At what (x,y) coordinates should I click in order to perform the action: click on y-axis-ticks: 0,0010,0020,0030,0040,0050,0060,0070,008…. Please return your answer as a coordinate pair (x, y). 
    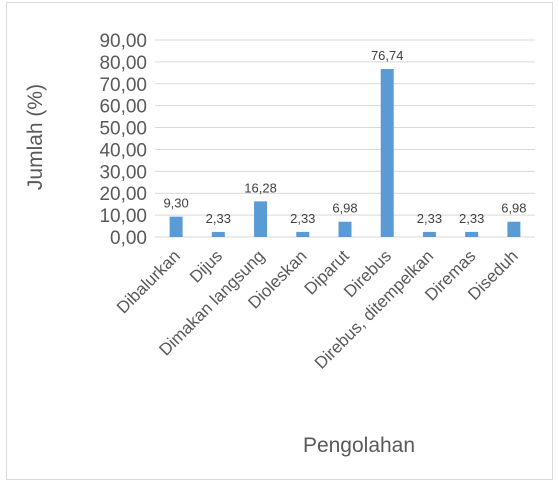
    Looking at the image, I should click on (123, 140).